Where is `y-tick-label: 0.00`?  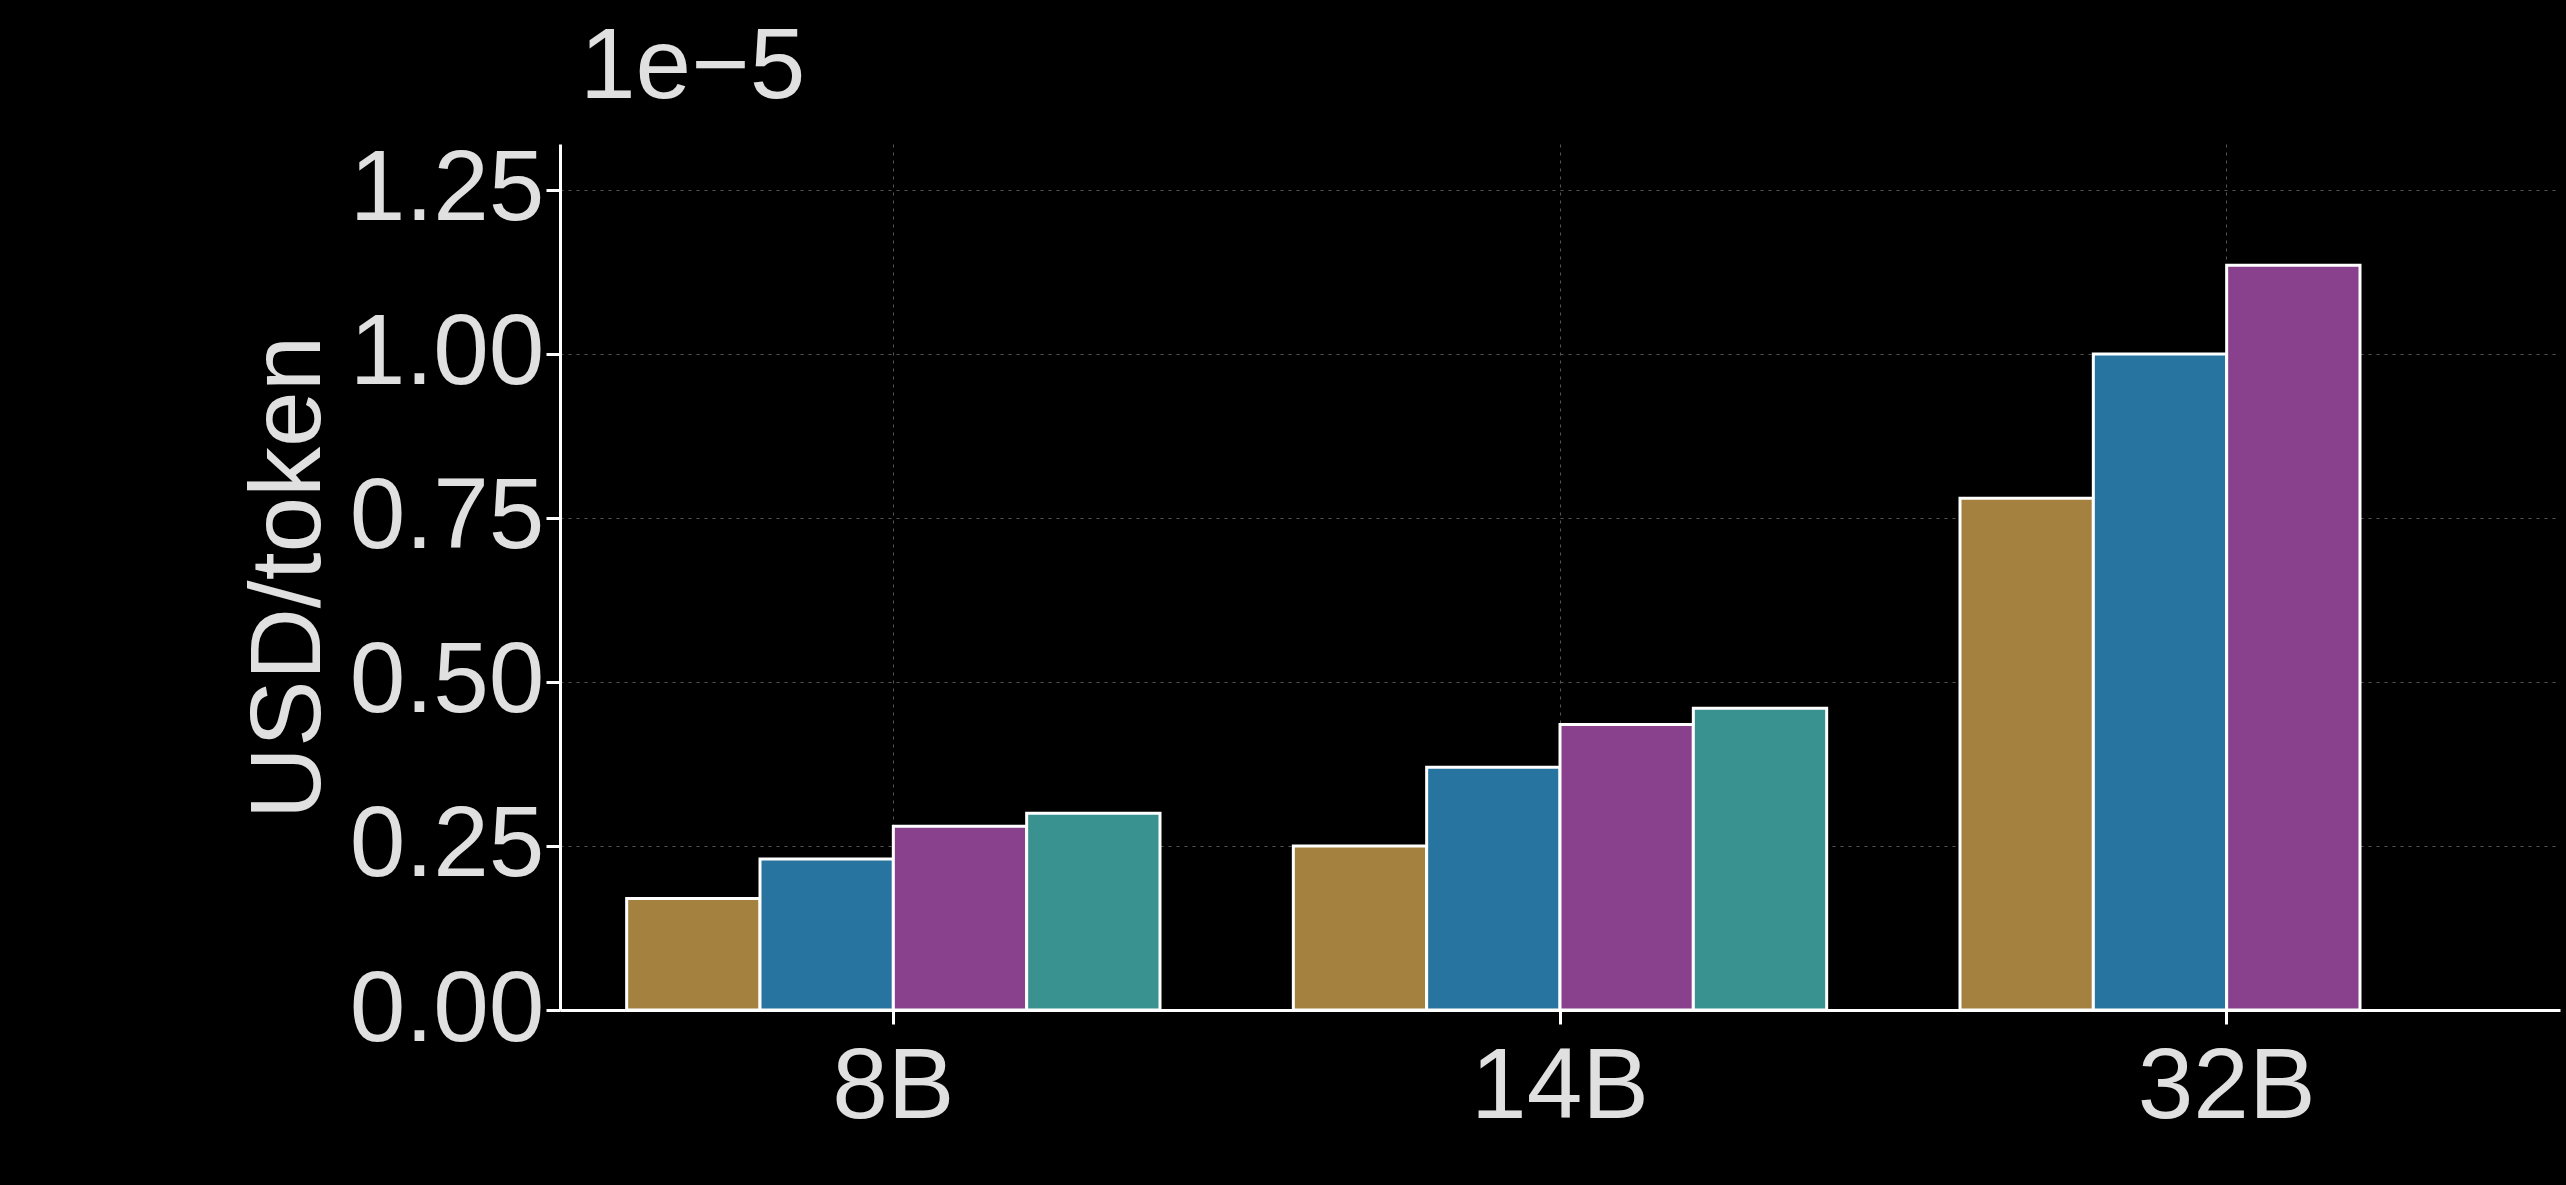 y-tick-label: 0.00 is located at coordinates (447, 1005).